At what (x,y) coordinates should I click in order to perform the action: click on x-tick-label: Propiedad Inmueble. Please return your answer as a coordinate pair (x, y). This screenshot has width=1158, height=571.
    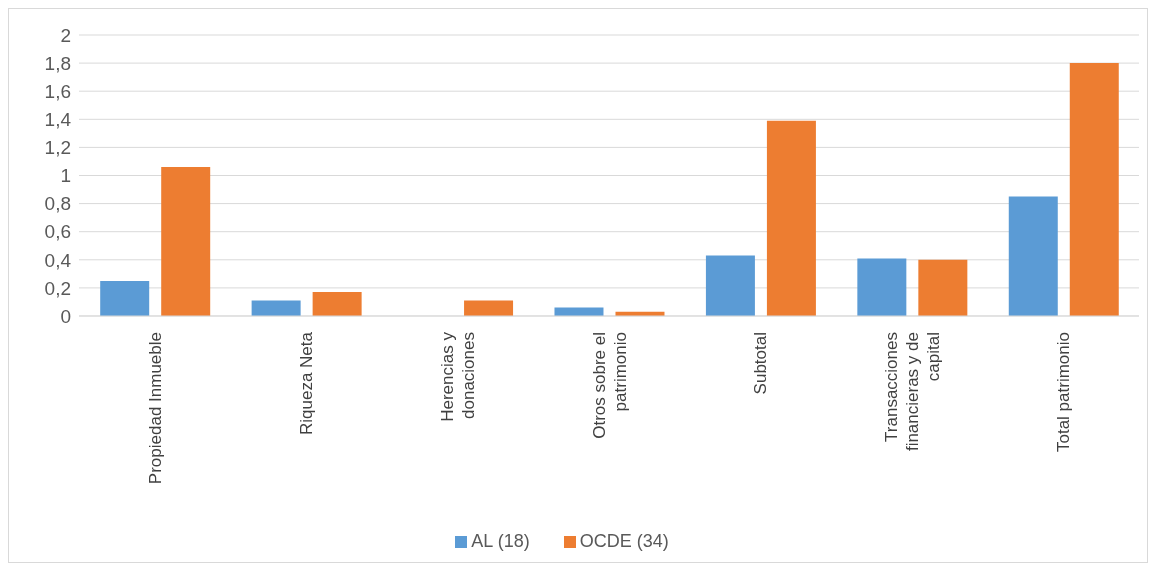
    Looking at the image, I should click on (155, 408).